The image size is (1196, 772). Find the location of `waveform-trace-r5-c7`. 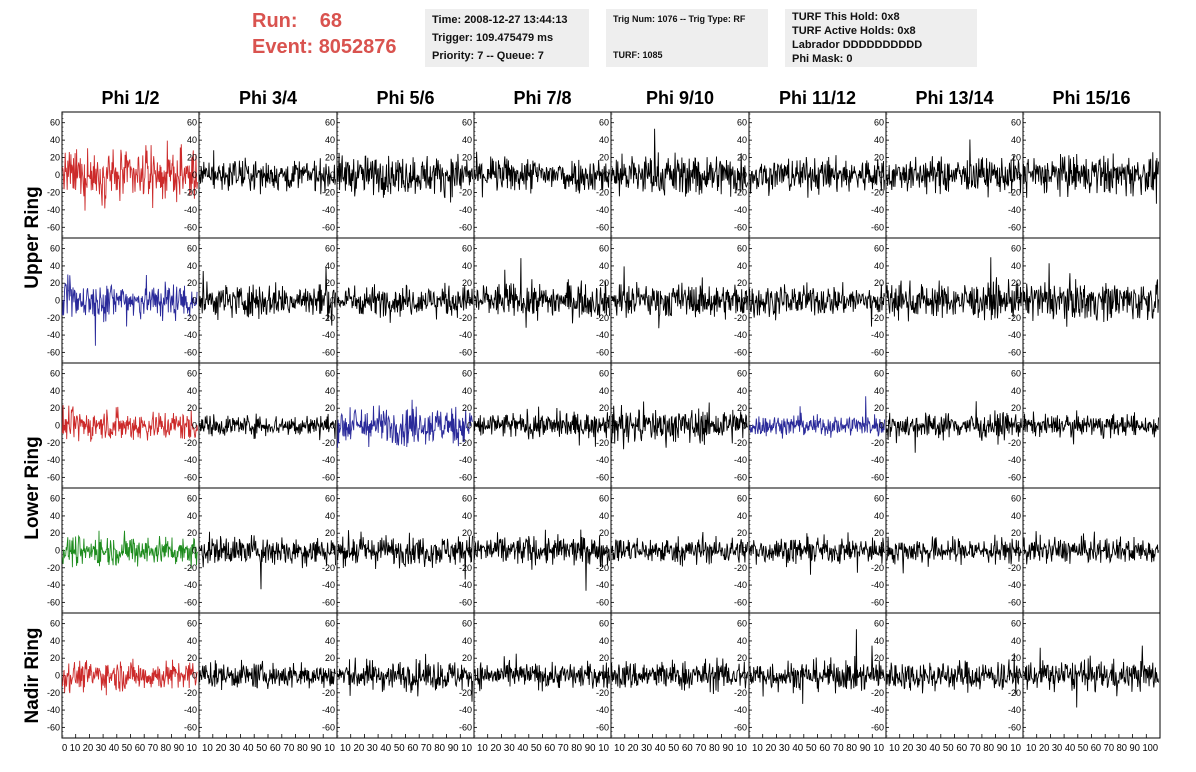

waveform-trace-r5-c7 is located at coordinates (954, 674).